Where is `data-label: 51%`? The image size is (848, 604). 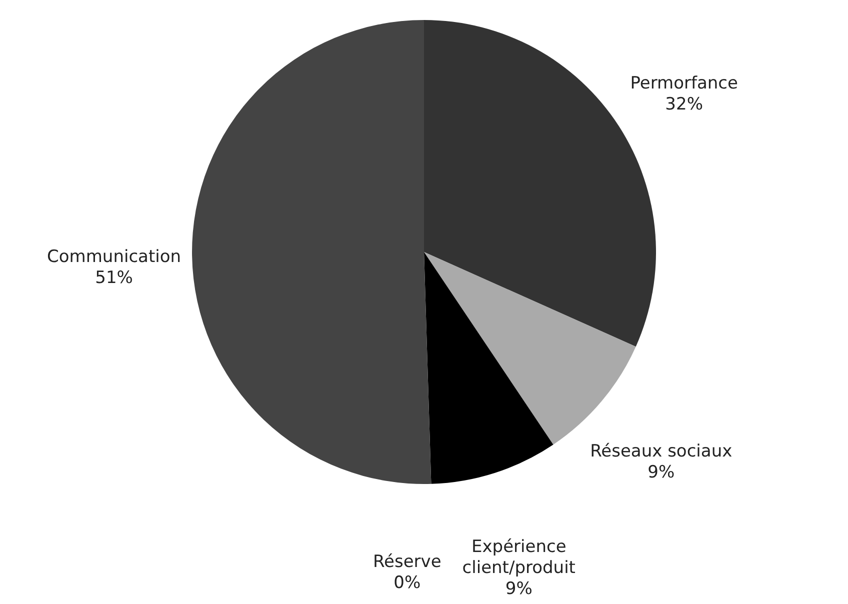
data-label: 51% is located at coordinates (114, 278).